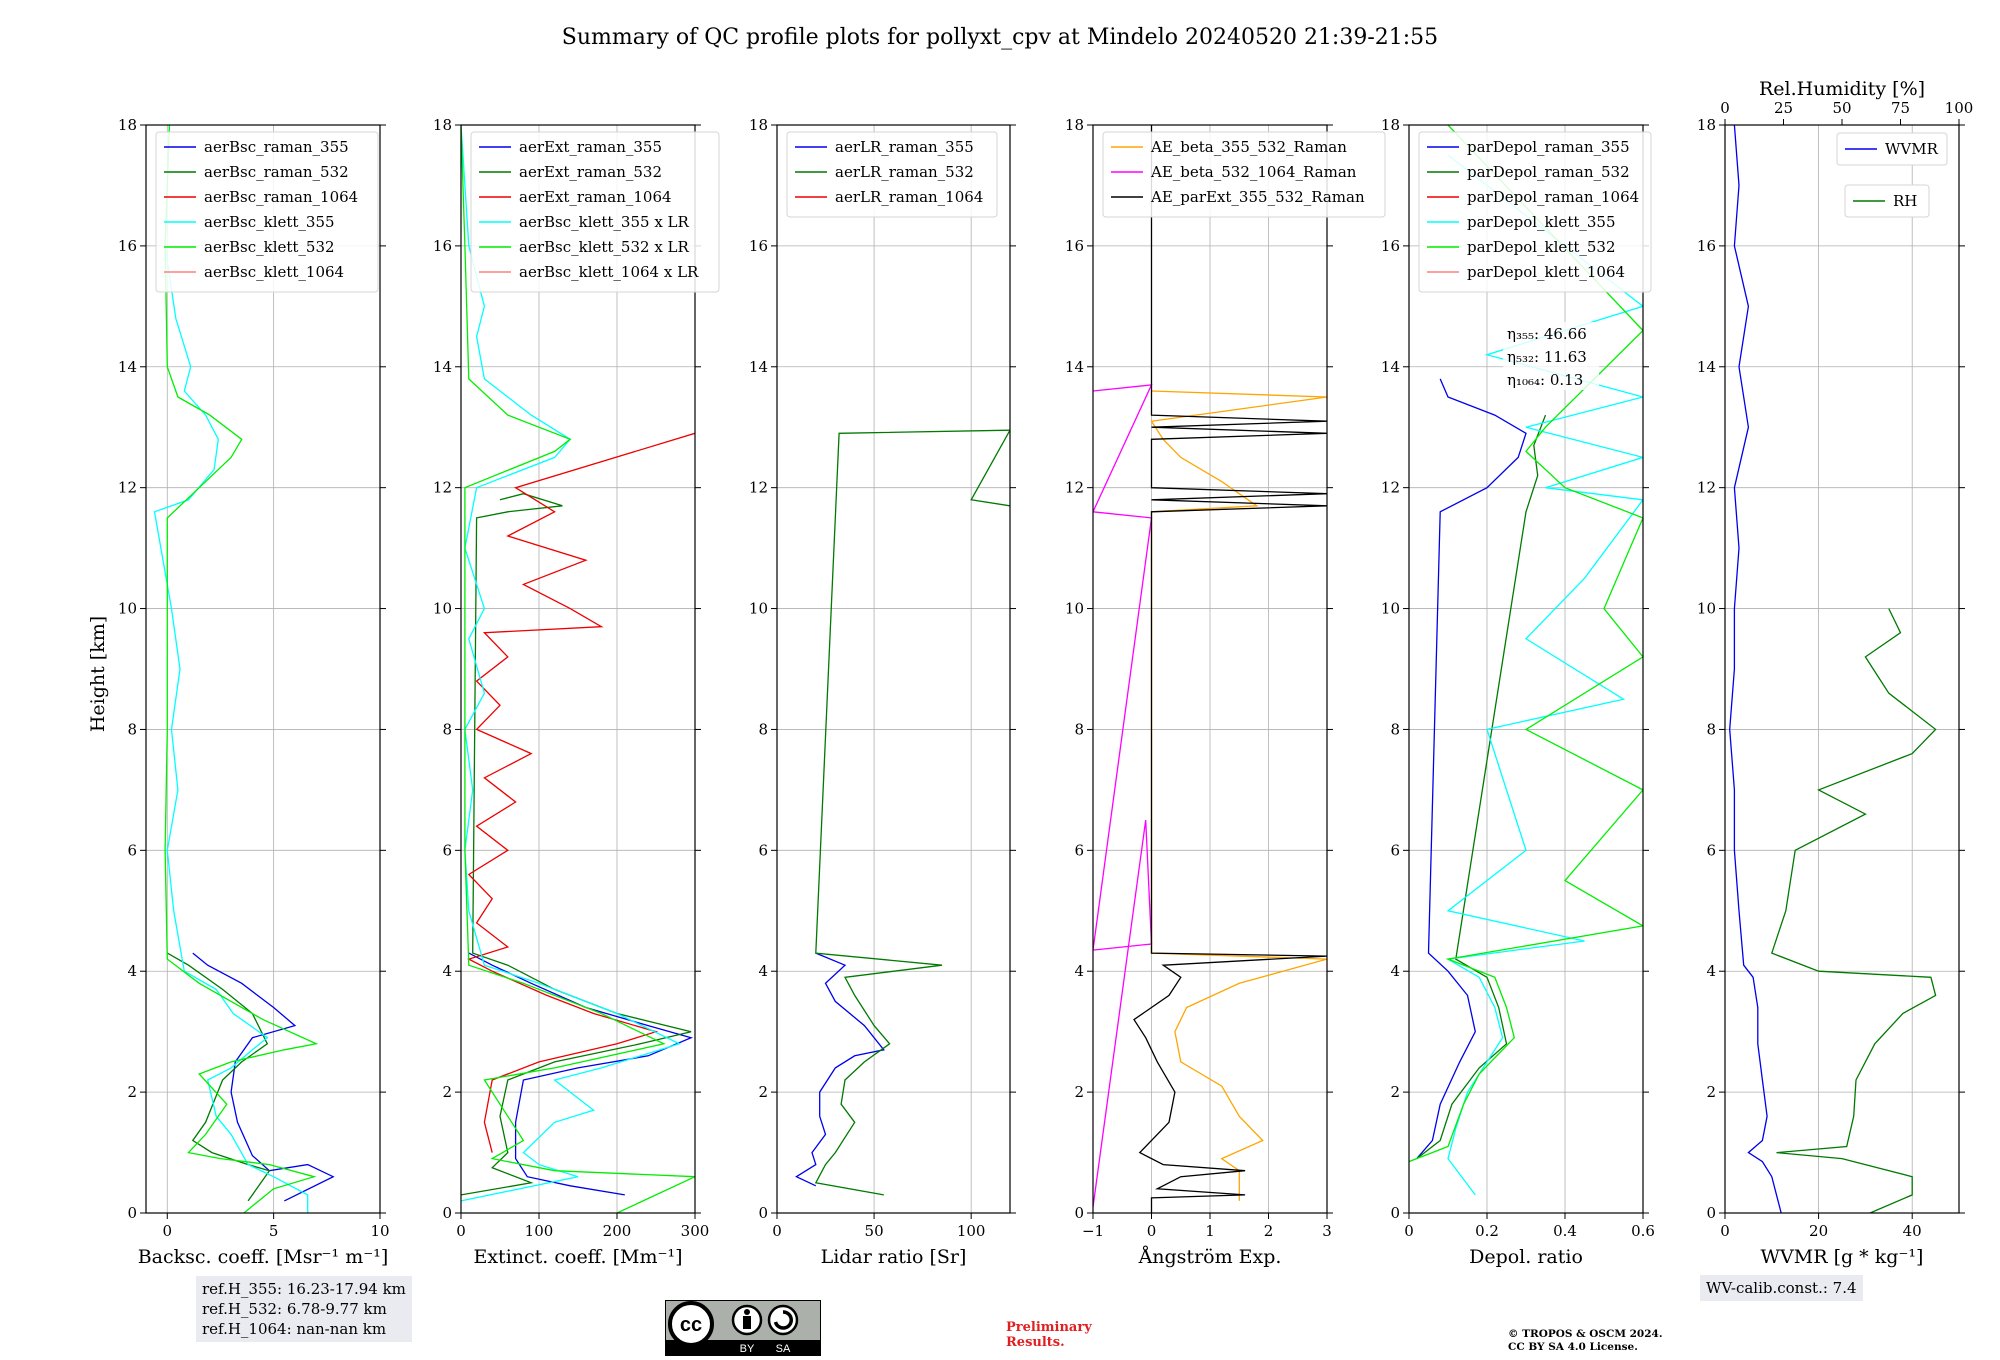  Describe the element at coordinates (604, 247) in the screenshot. I see `legend-entry: aerBsc_klett_532 x LR` at that location.